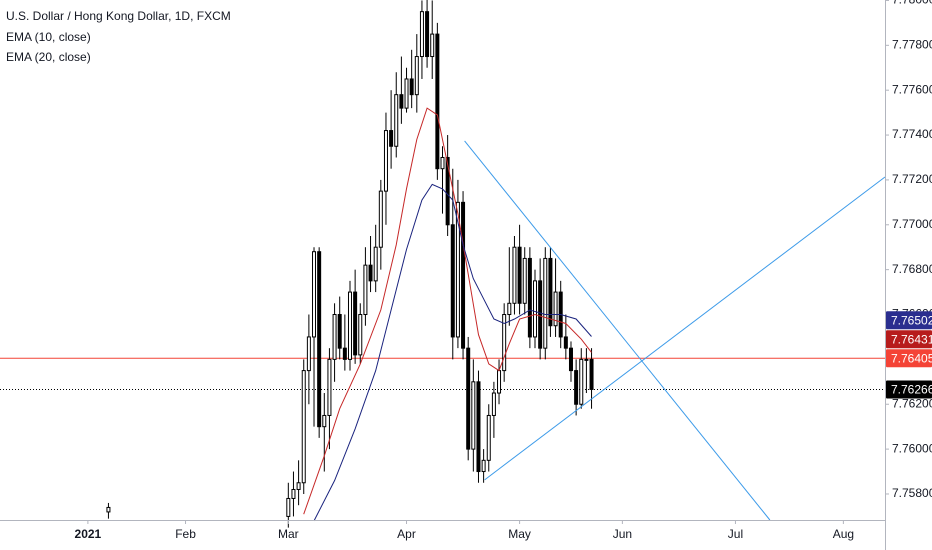  Describe the element at coordinates (911, 390) in the screenshot. I see `price-tag: 7.76266` at that location.